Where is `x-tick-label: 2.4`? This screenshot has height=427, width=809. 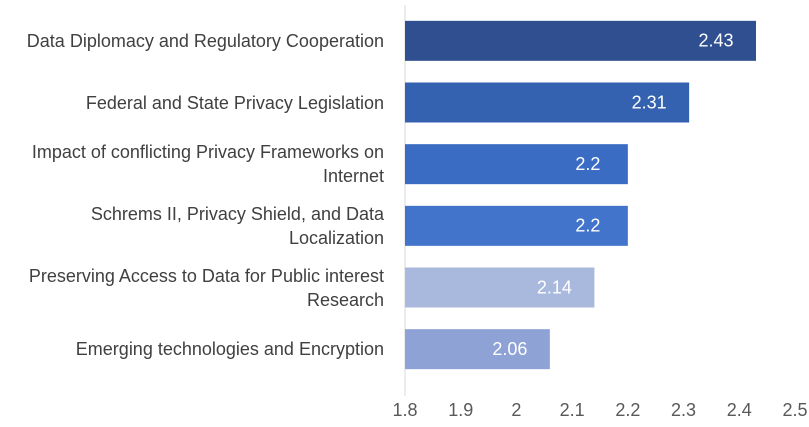
x-tick-label: 2.4 is located at coordinates (739, 410).